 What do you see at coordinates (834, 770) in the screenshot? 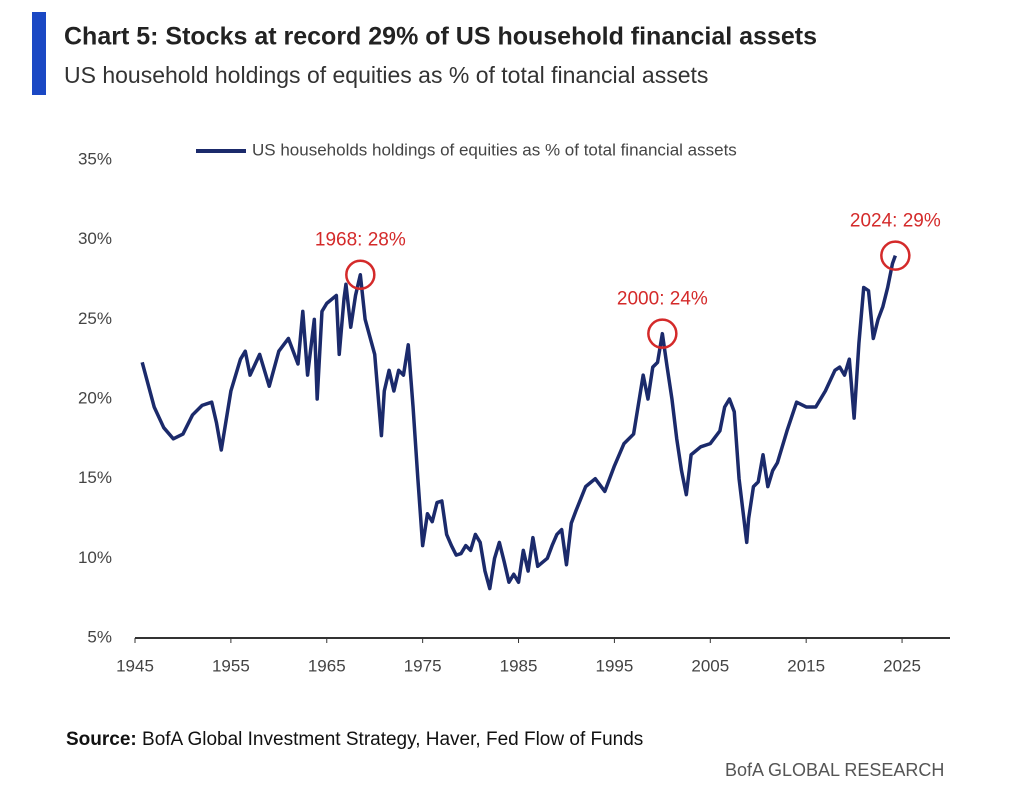
I see `brand: BofA GLOBAL RESEARCH` at bounding box center [834, 770].